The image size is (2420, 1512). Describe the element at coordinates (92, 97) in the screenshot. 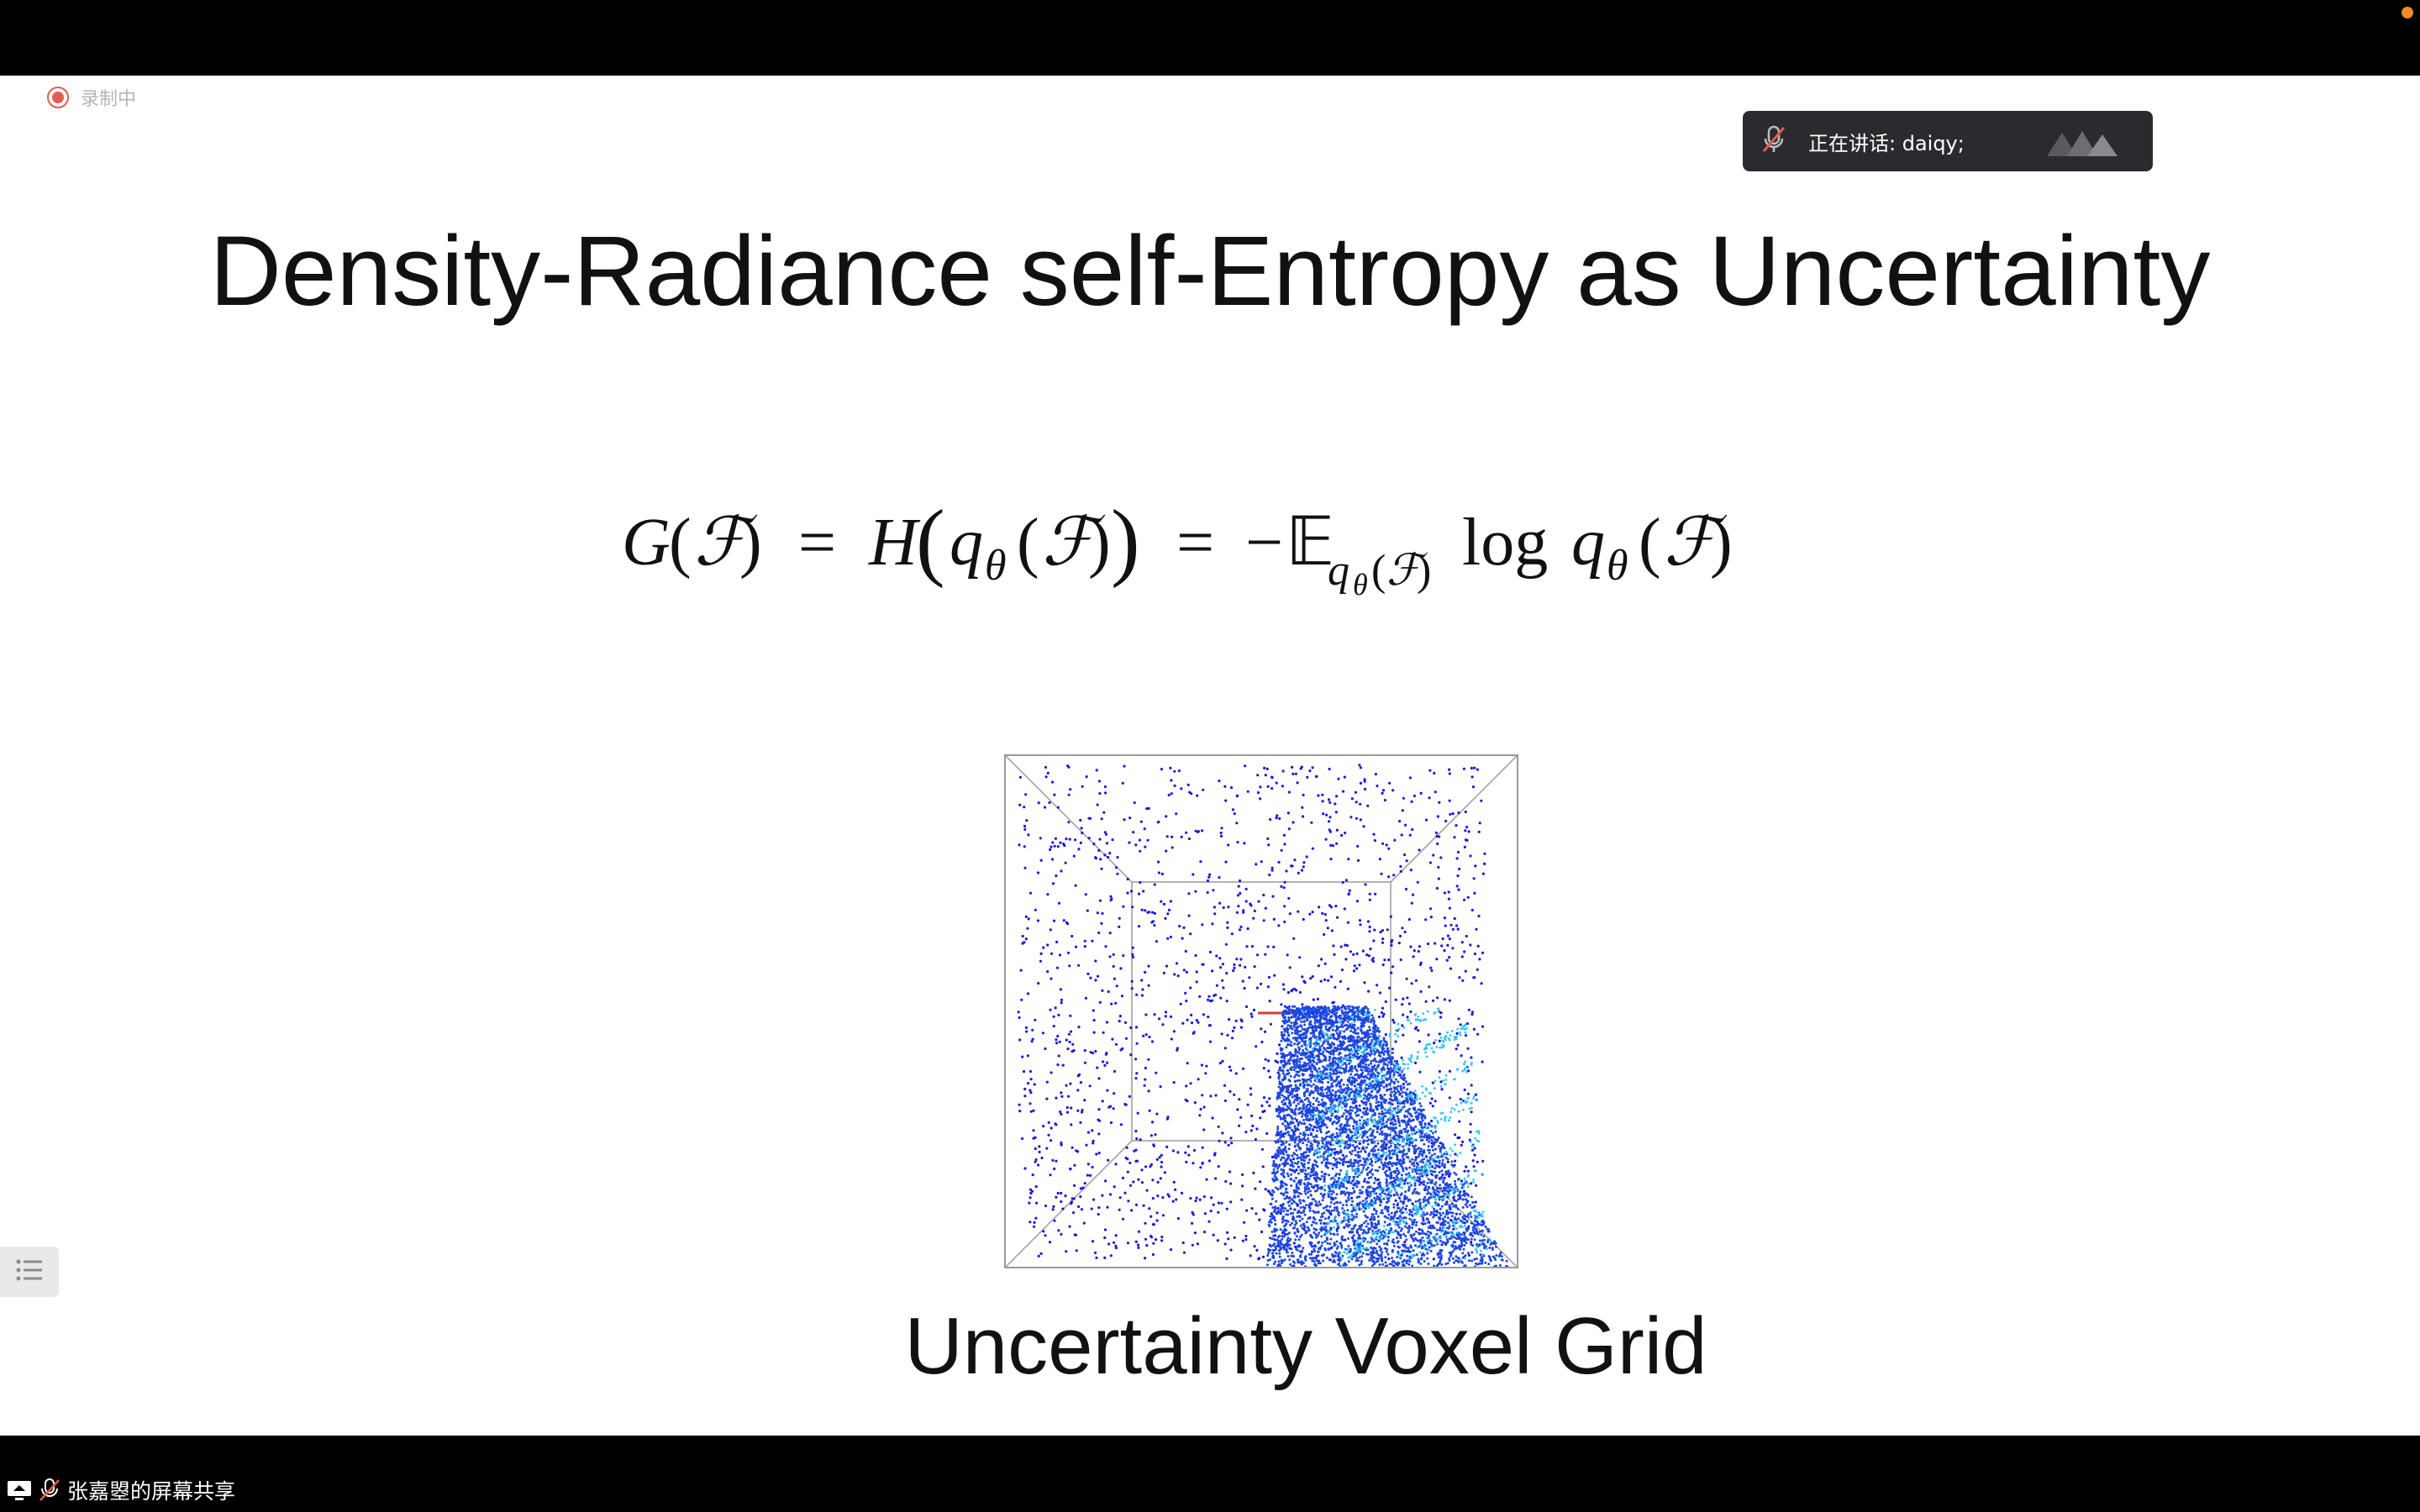

I see `recording-indicator: 录制中` at that location.